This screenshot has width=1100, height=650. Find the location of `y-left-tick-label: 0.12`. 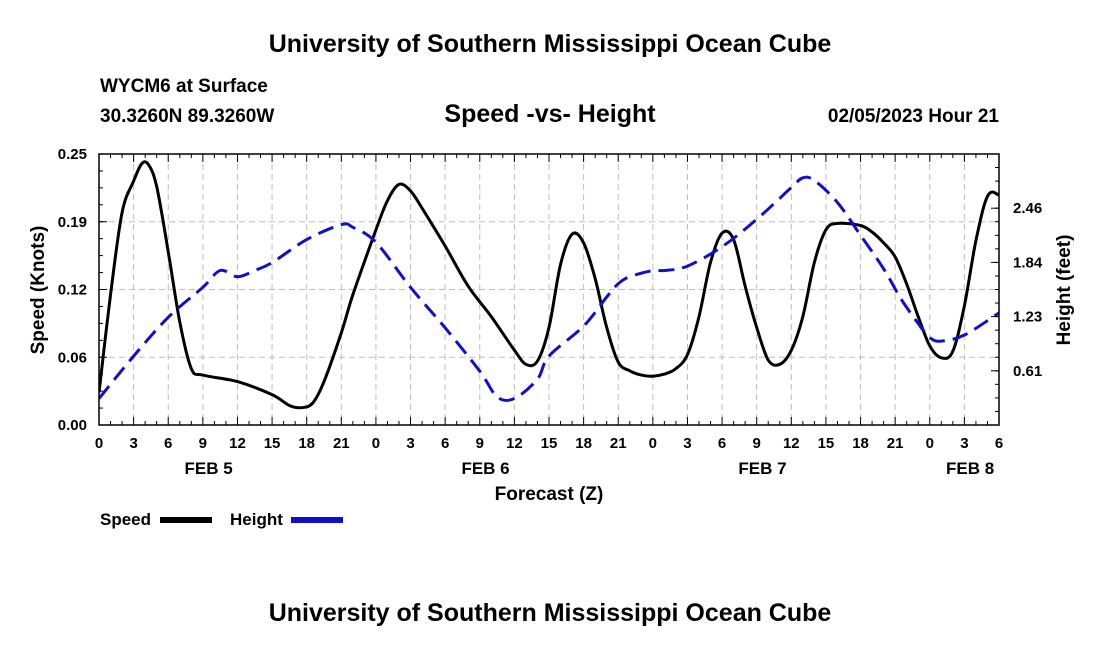

y-left-tick-label: 0.12 is located at coordinates (72, 290).